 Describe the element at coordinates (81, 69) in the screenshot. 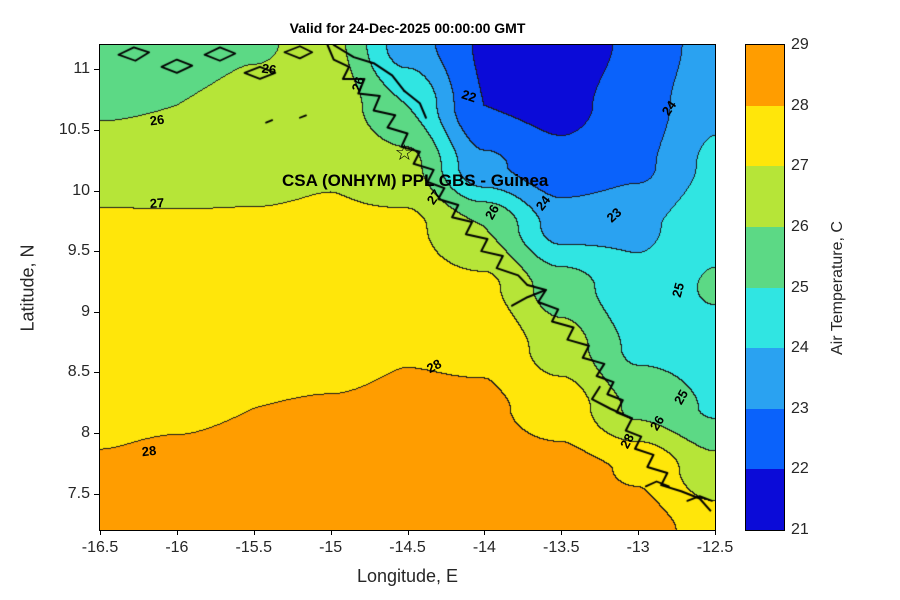

I see `y-tick-label: 11` at that location.